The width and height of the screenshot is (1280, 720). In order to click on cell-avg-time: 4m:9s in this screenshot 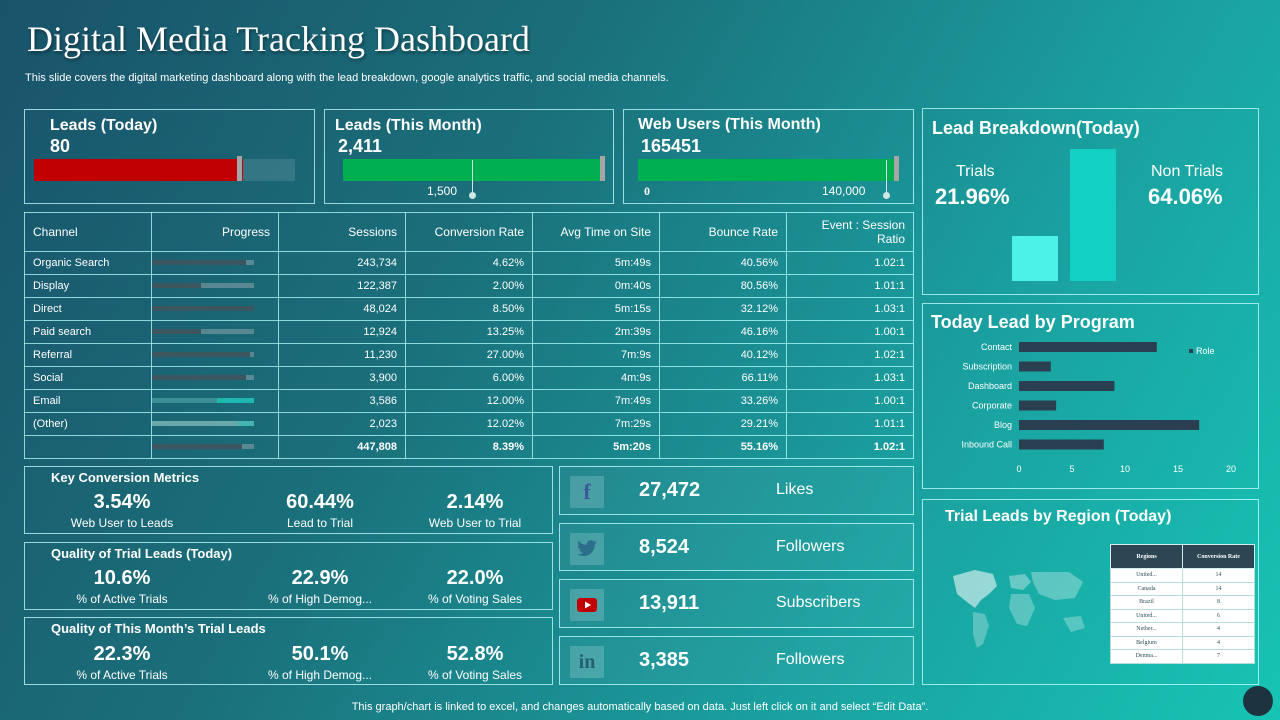, I will do `click(596, 378)`.